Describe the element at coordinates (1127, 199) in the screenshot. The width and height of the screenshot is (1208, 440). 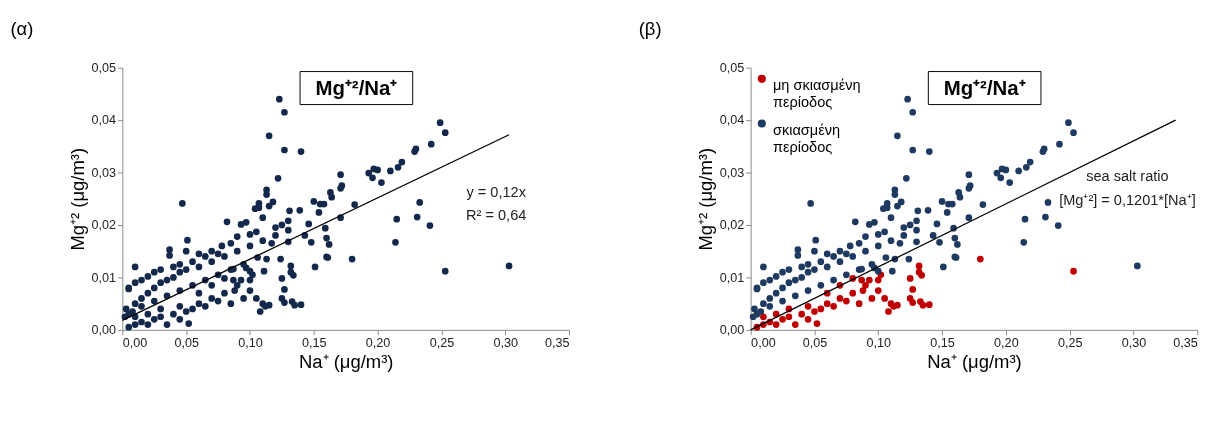
I see `annotation: [Mg⁺²] = 0,1201*[Na⁺]` at that location.